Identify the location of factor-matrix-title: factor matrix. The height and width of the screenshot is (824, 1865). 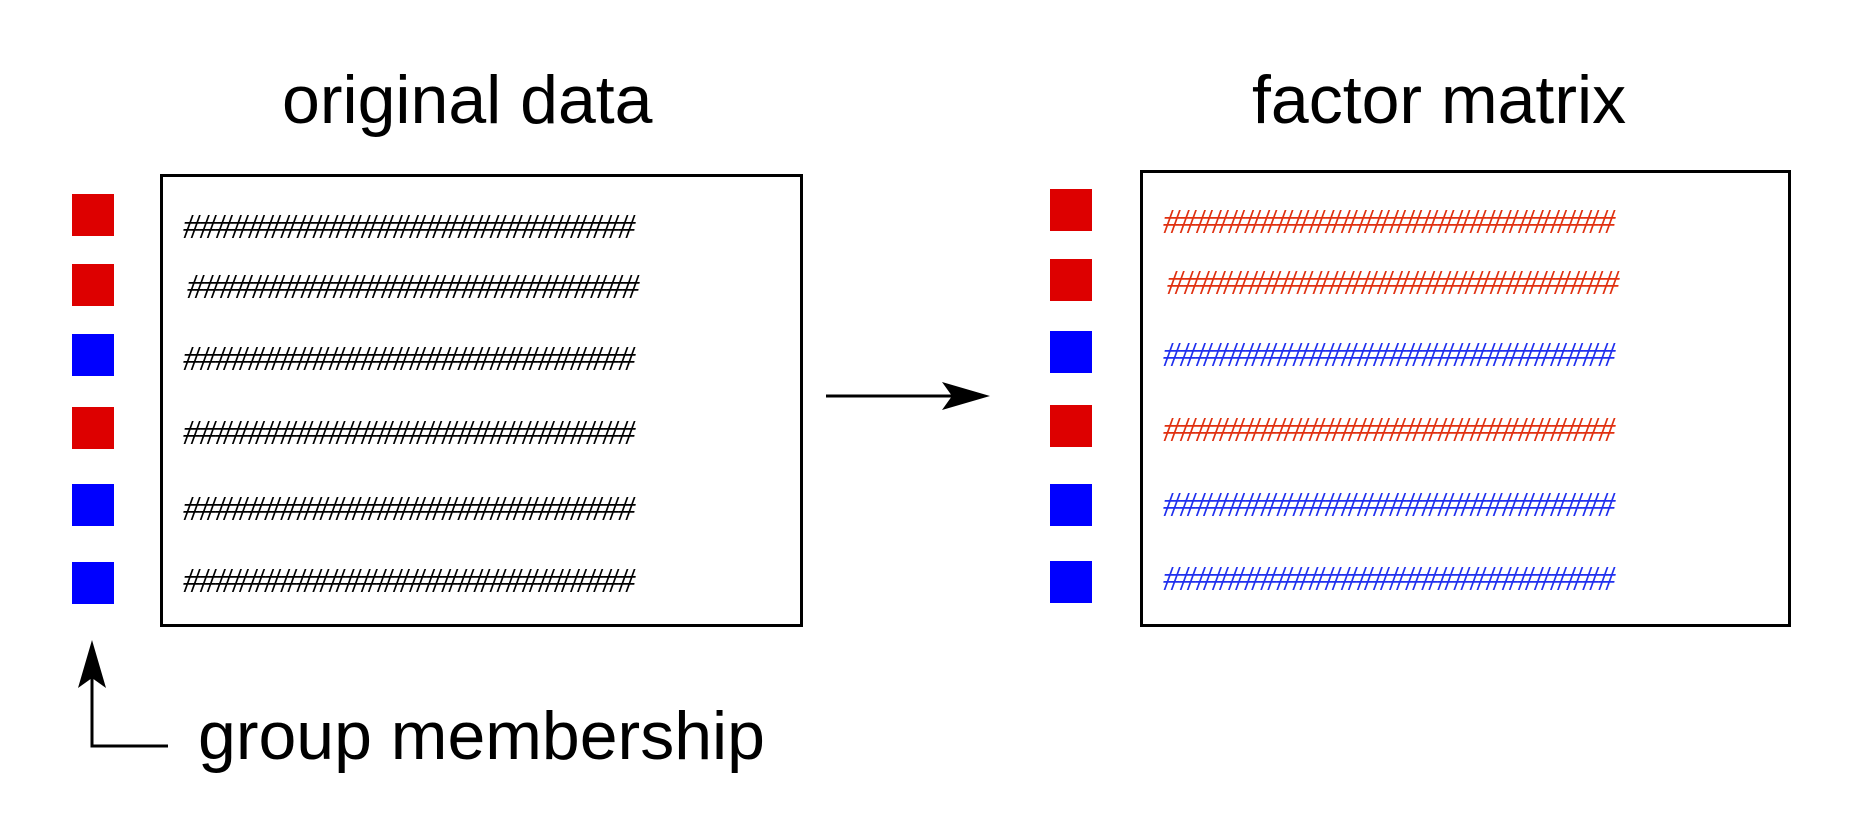
(1439, 100).